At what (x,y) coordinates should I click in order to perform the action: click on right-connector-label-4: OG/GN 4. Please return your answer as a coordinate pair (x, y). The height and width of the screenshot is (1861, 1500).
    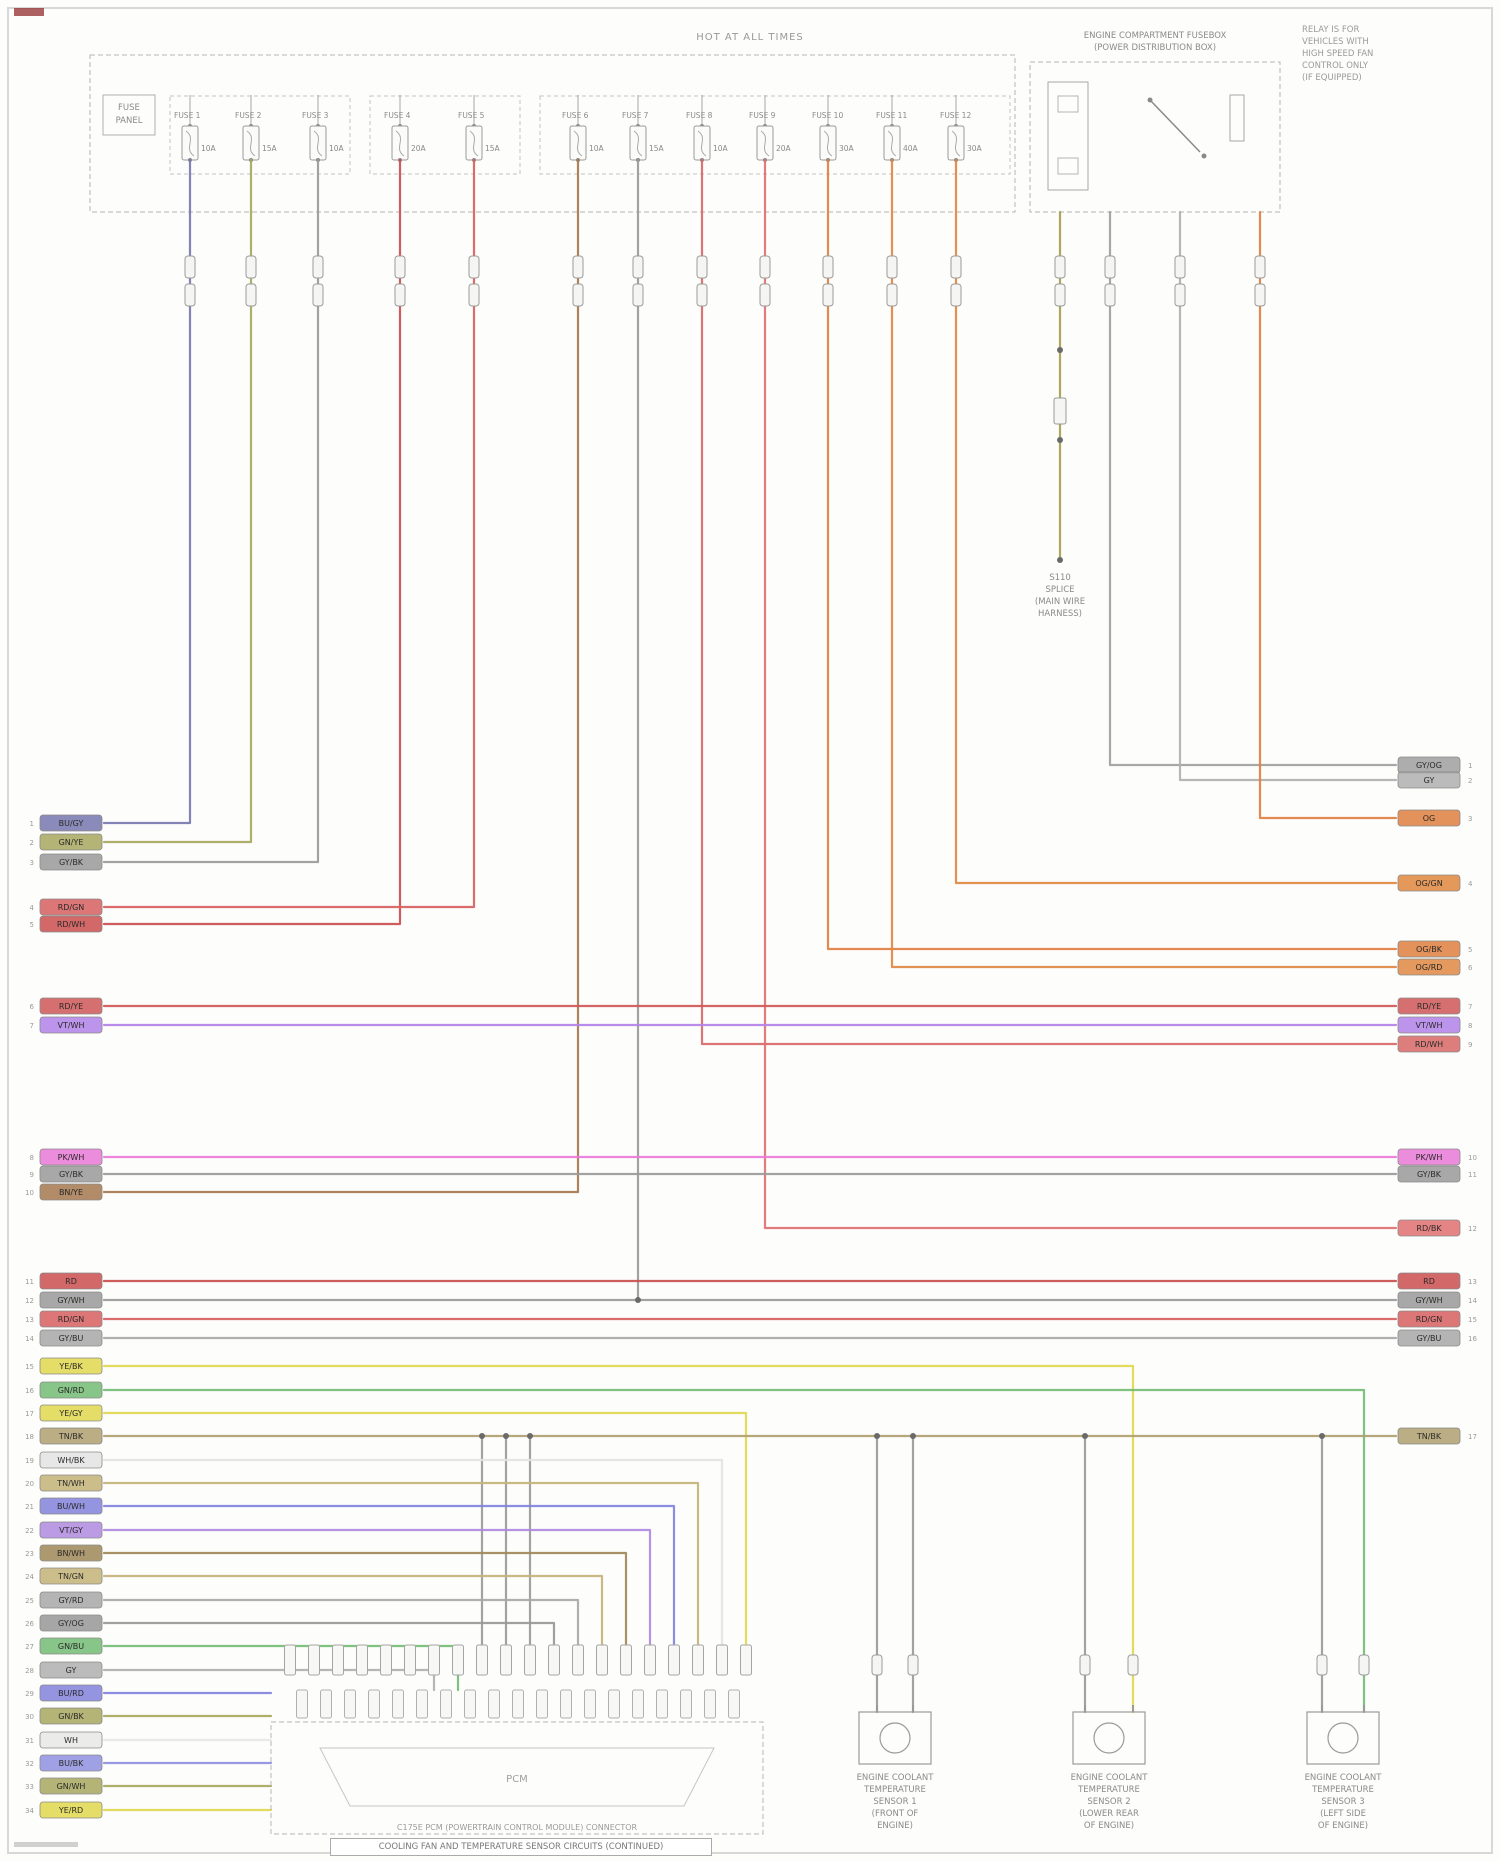
    Looking at the image, I should click on (1435, 883).